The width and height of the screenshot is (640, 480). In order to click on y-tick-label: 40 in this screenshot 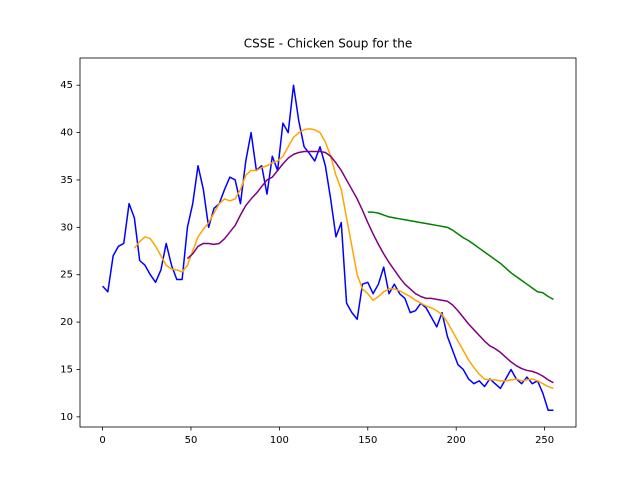, I will do `click(66, 133)`.